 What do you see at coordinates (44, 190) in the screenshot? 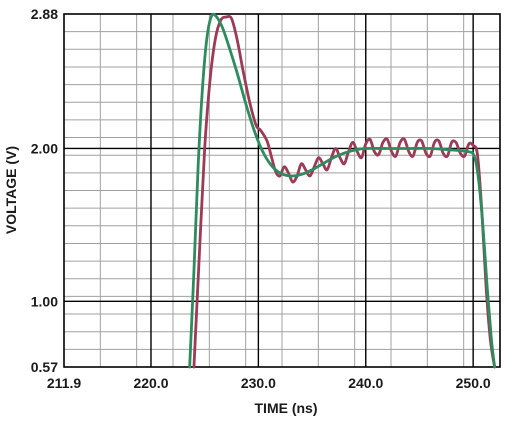
I see `y-tick-labels: 0.57 1.00 2.00 2.88` at bounding box center [44, 190].